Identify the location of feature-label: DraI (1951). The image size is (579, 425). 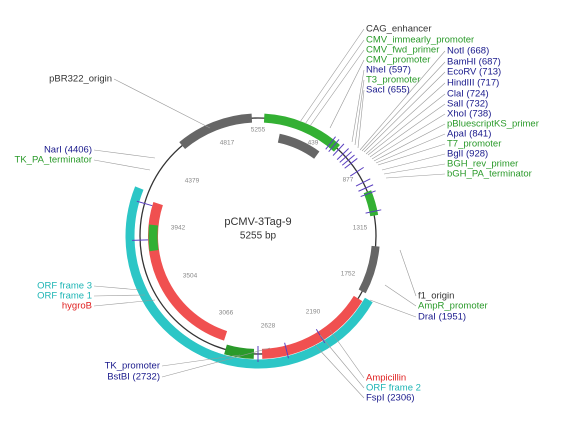
(442, 317).